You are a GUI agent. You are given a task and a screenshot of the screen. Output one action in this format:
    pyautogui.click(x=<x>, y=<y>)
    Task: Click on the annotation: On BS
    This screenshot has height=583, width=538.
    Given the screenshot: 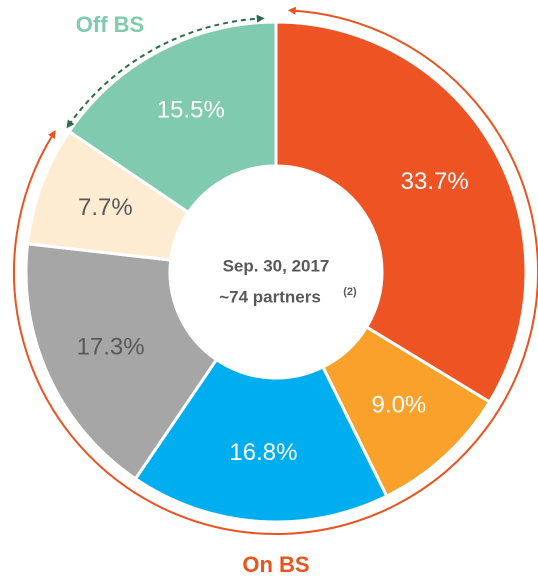 What is the action you would take?
    pyautogui.click(x=275, y=564)
    